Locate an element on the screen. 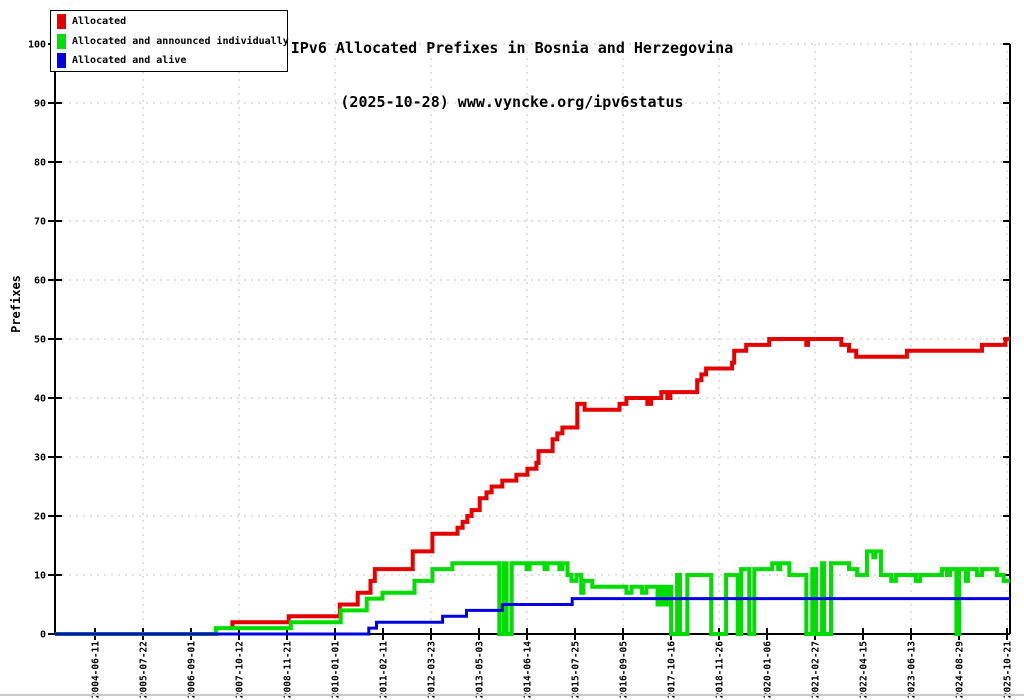  svg-text: 2018-11-26 is located at coordinates (720, 669).